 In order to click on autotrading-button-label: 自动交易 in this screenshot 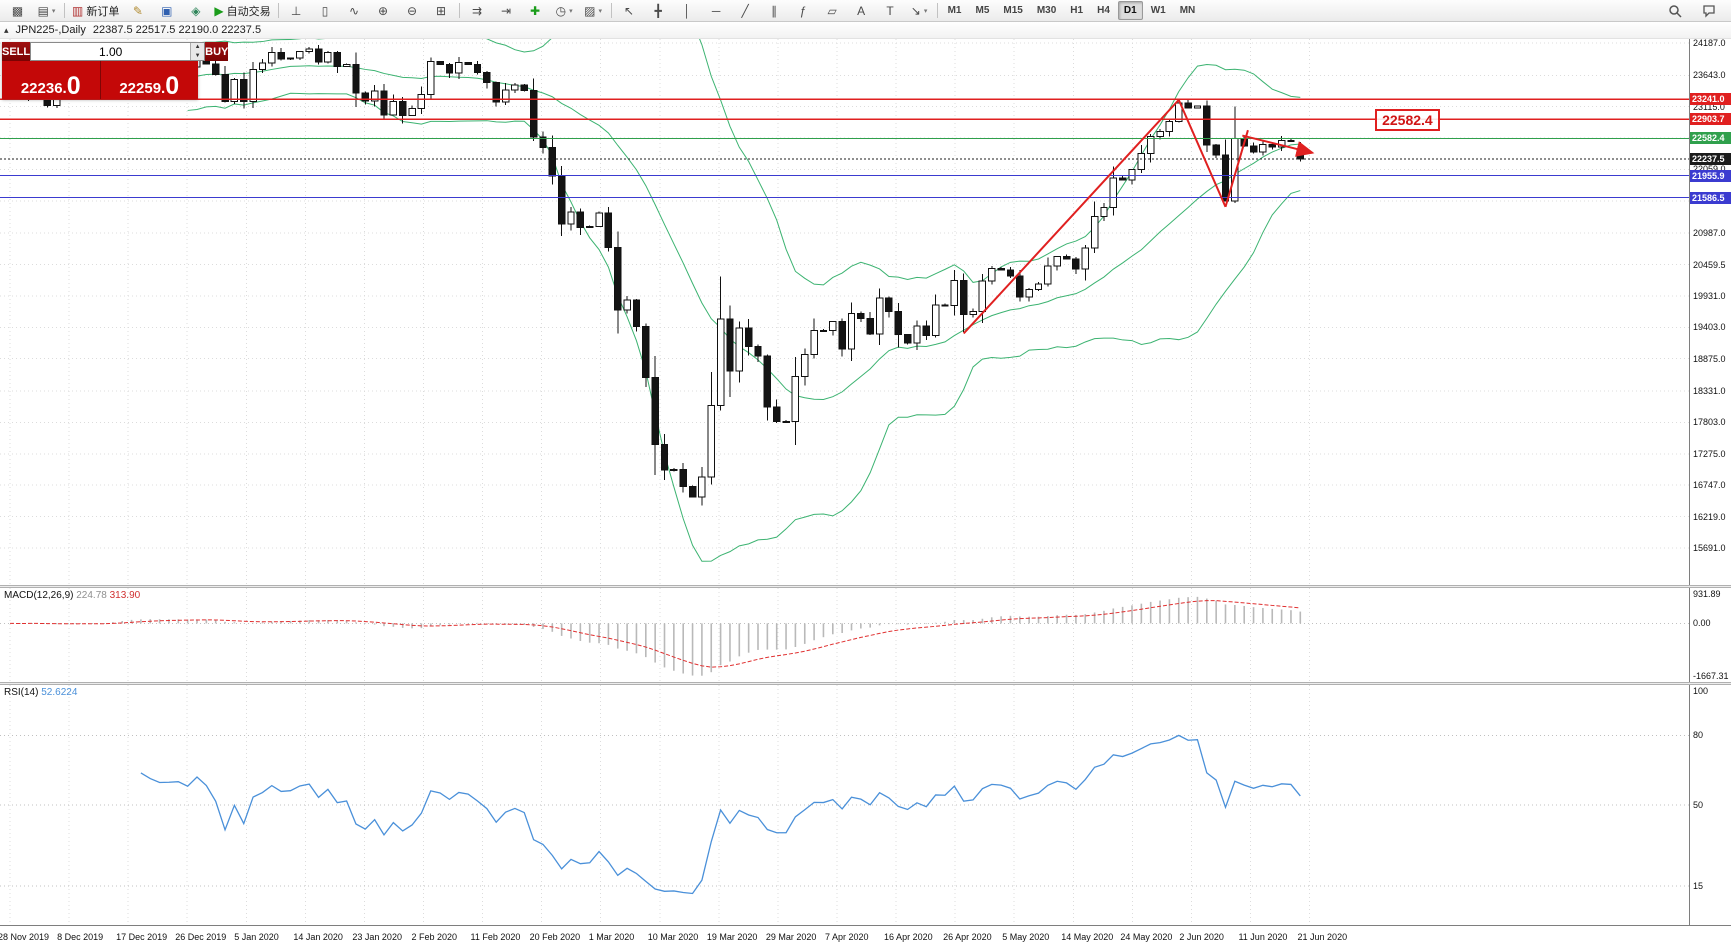, I will do `click(248, 11)`.